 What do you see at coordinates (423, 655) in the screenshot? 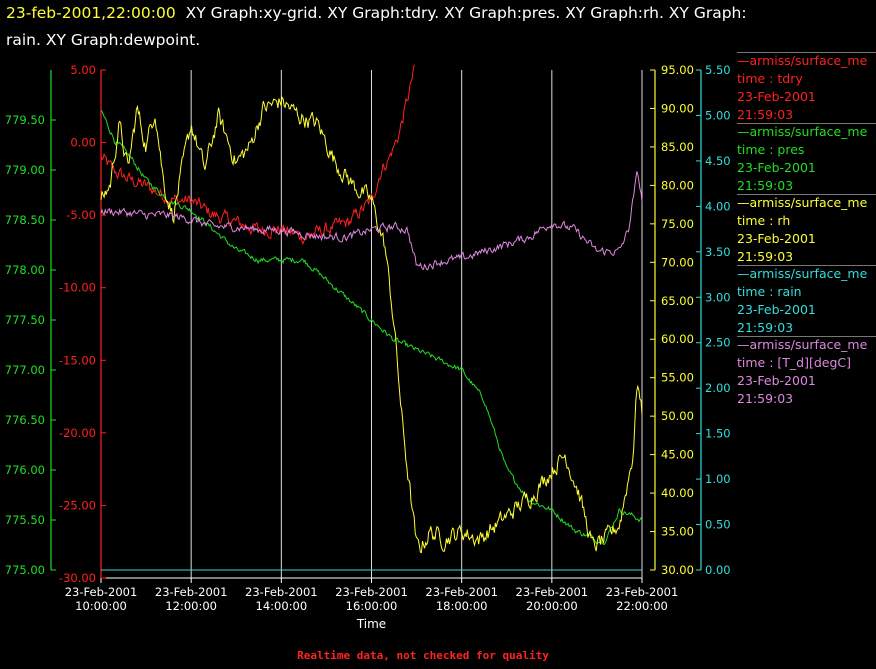
I see `quality-footnote: Realtime data, not checked for quality` at bounding box center [423, 655].